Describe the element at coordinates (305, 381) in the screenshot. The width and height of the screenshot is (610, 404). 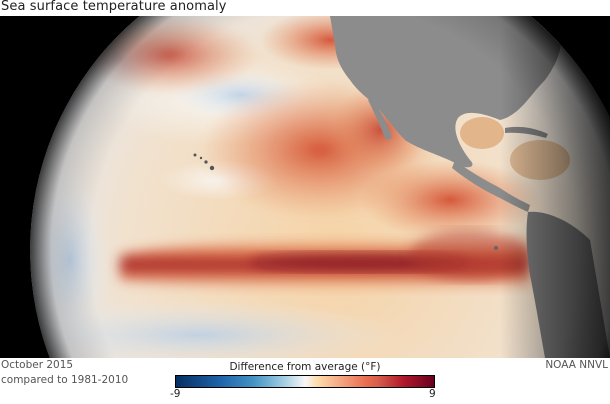
I see `colorbar-legend` at that location.